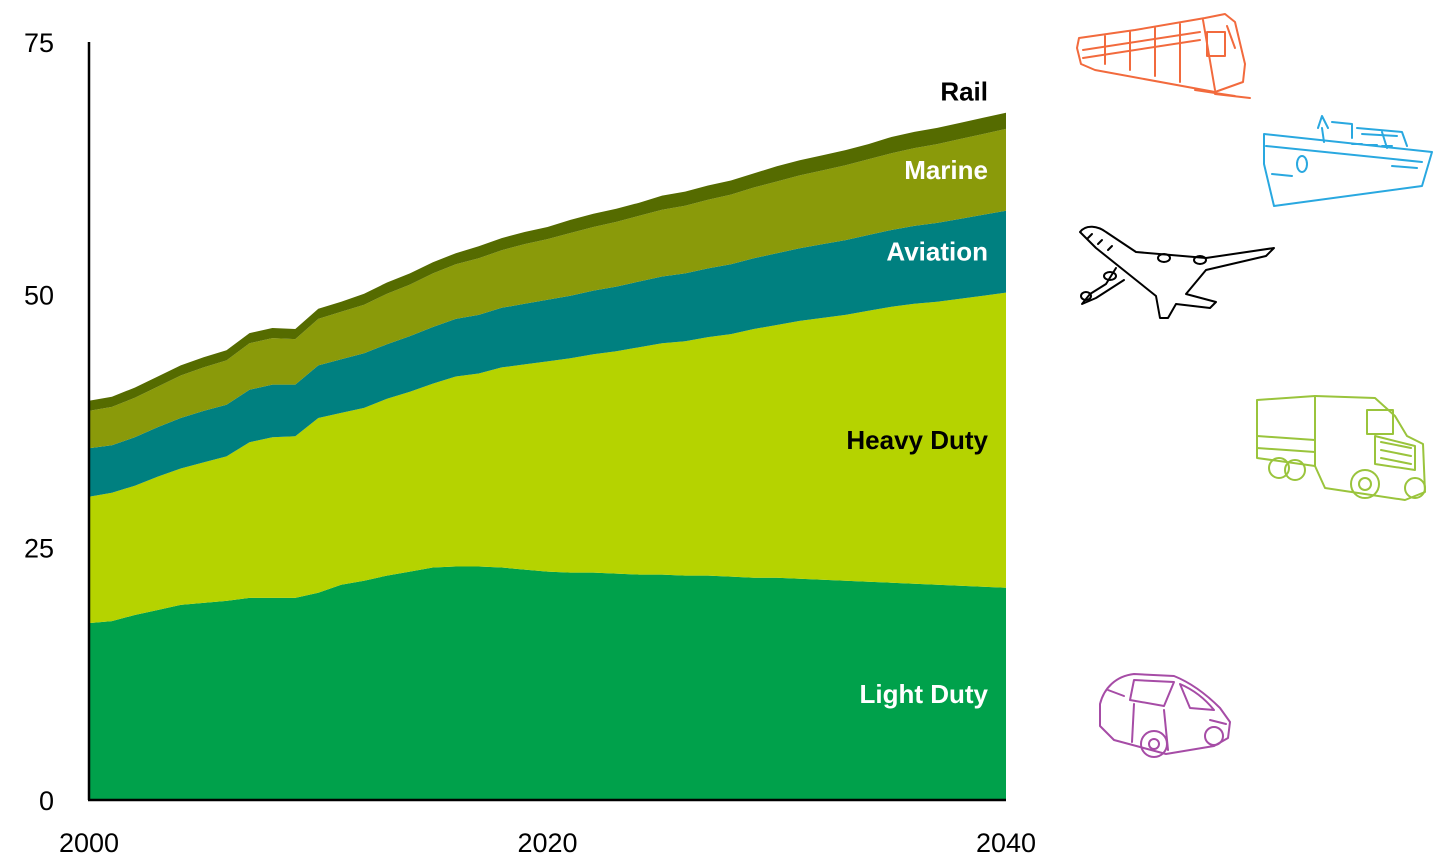 This screenshot has height=861, width=1447. I want to click on ship-icon, so click(1348, 161).